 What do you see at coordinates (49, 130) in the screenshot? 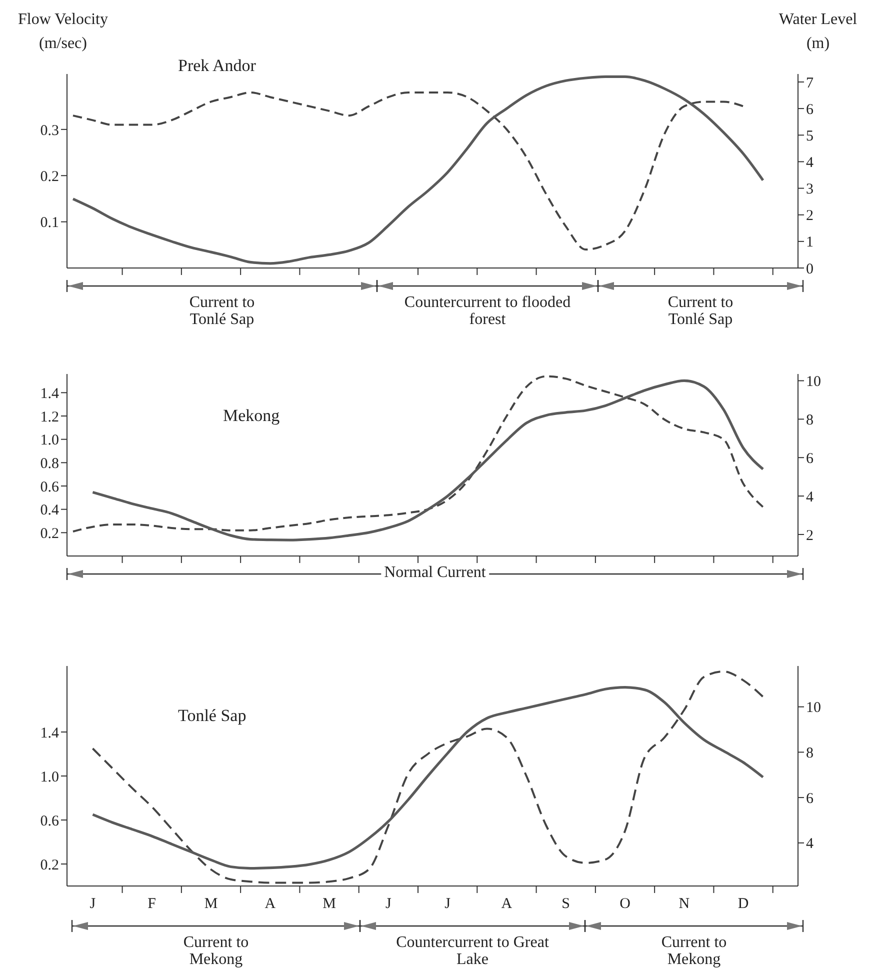
I see `y-tick-label: 0.3` at bounding box center [49, 130].